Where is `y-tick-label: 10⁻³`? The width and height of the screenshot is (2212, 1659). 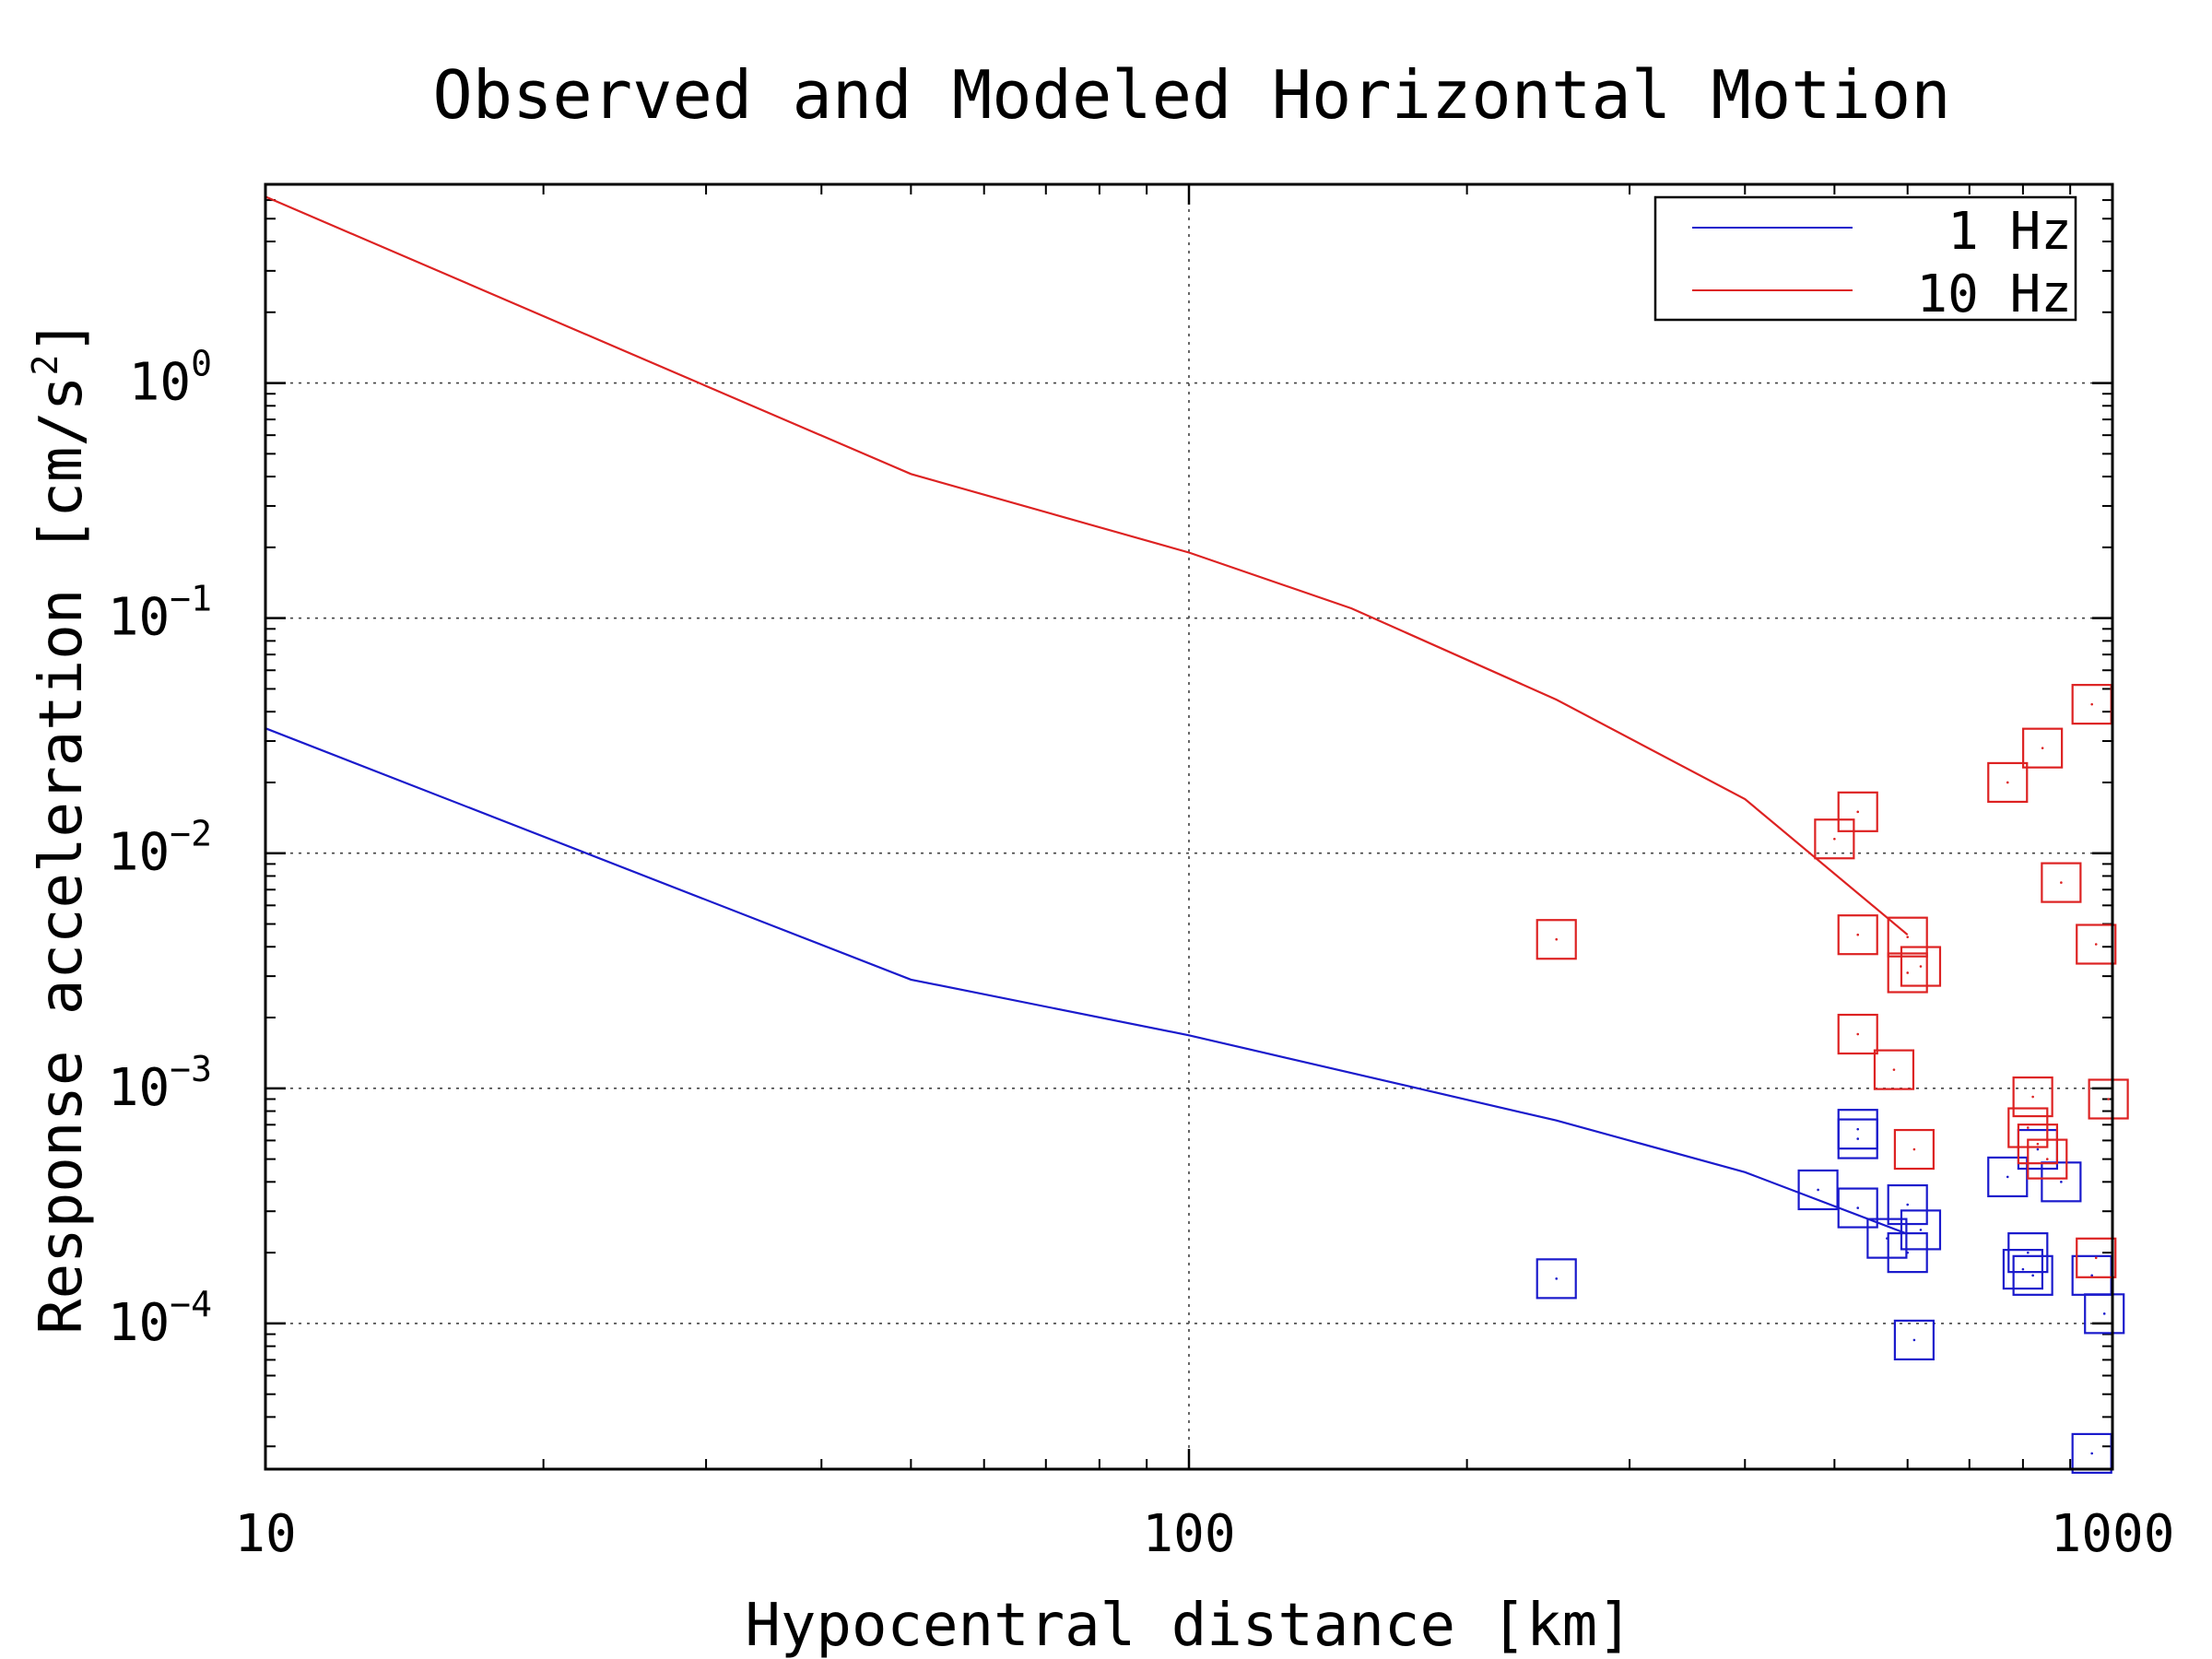 y-tick-label: 10⁻³ is located at coordinates (160, 1083).